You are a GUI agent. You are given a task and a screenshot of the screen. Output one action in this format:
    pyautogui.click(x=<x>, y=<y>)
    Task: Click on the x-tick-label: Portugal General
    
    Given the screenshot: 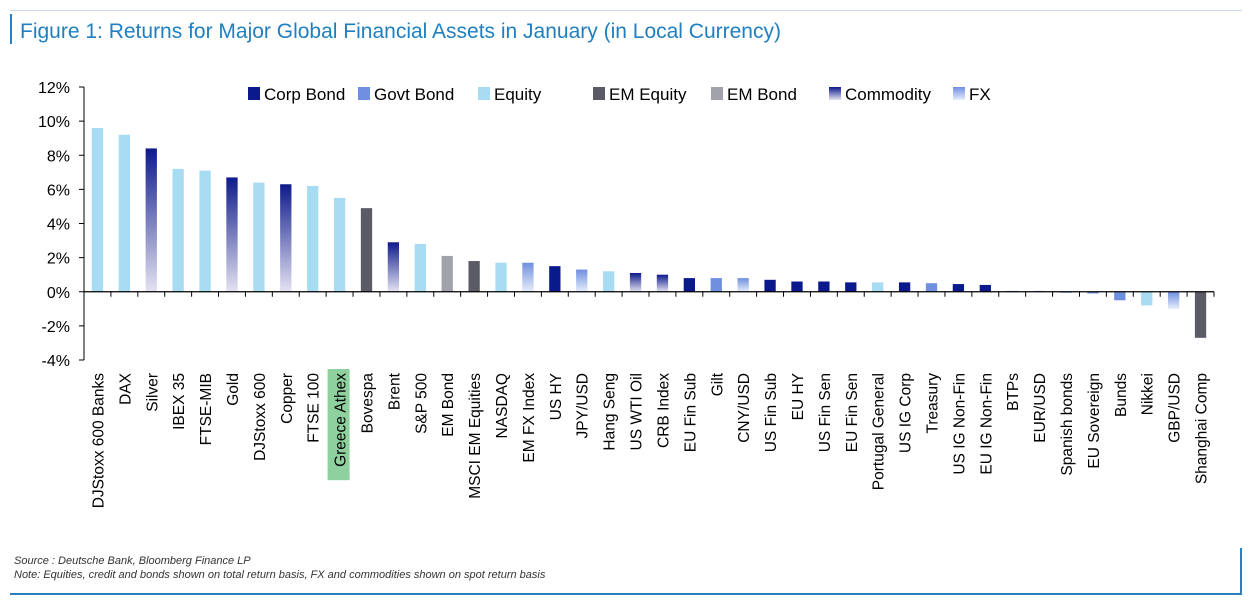 What is the action you would take?
    pyautogui.click(x=879, y=431)
    